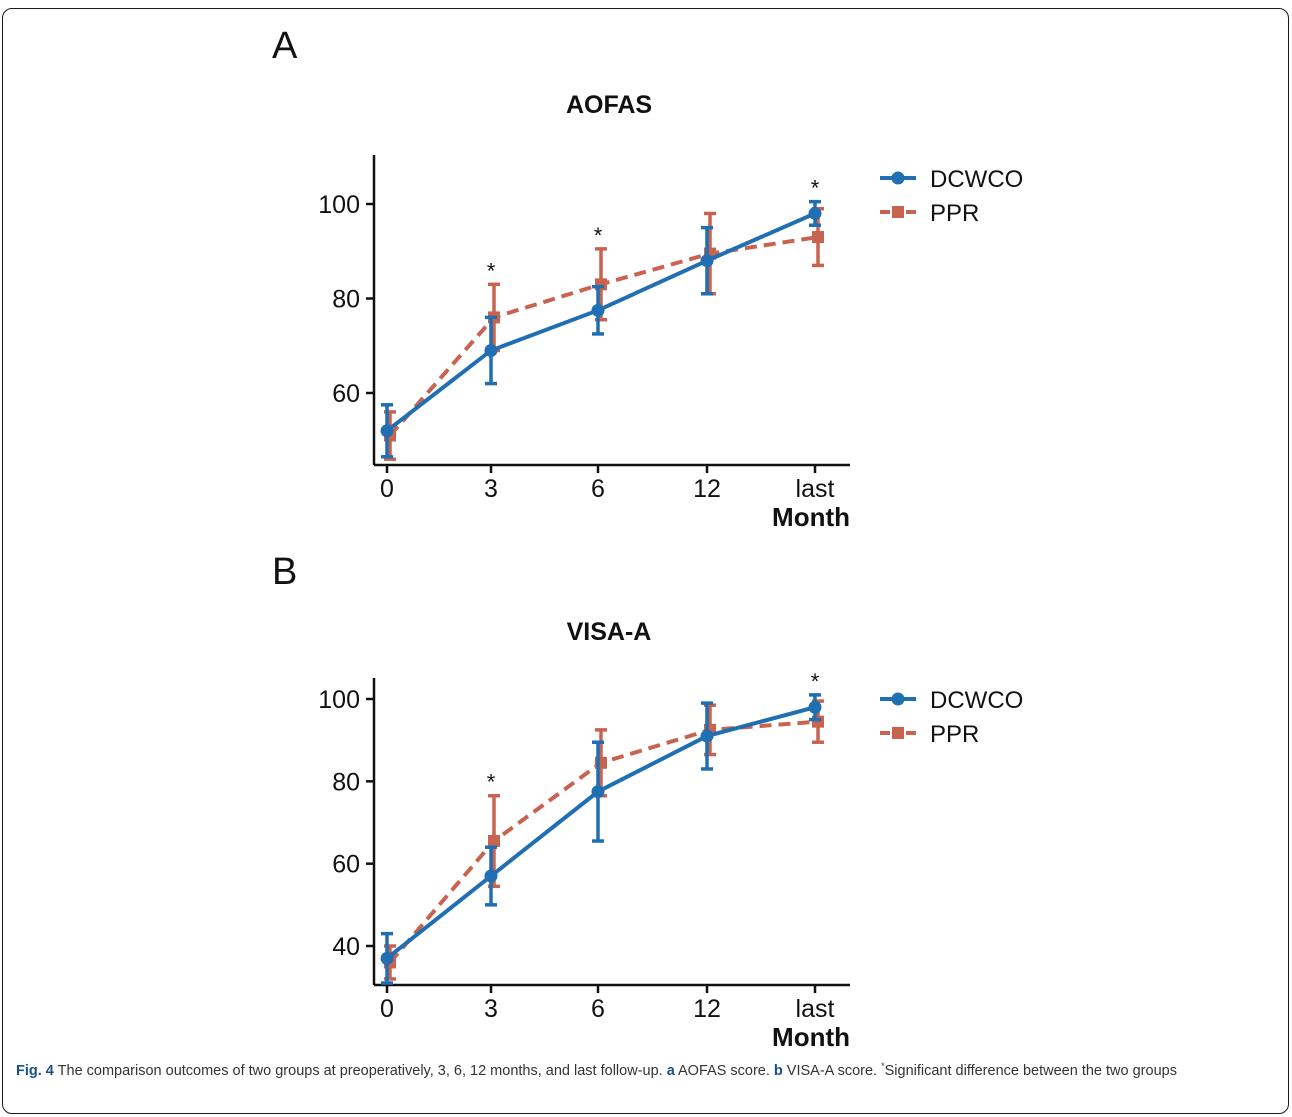 The width and height of the screenshot is (1292, 1117). Describe the element at coordinates (285, 46) in the screenshot. I see `panel-letter: A` at that location.